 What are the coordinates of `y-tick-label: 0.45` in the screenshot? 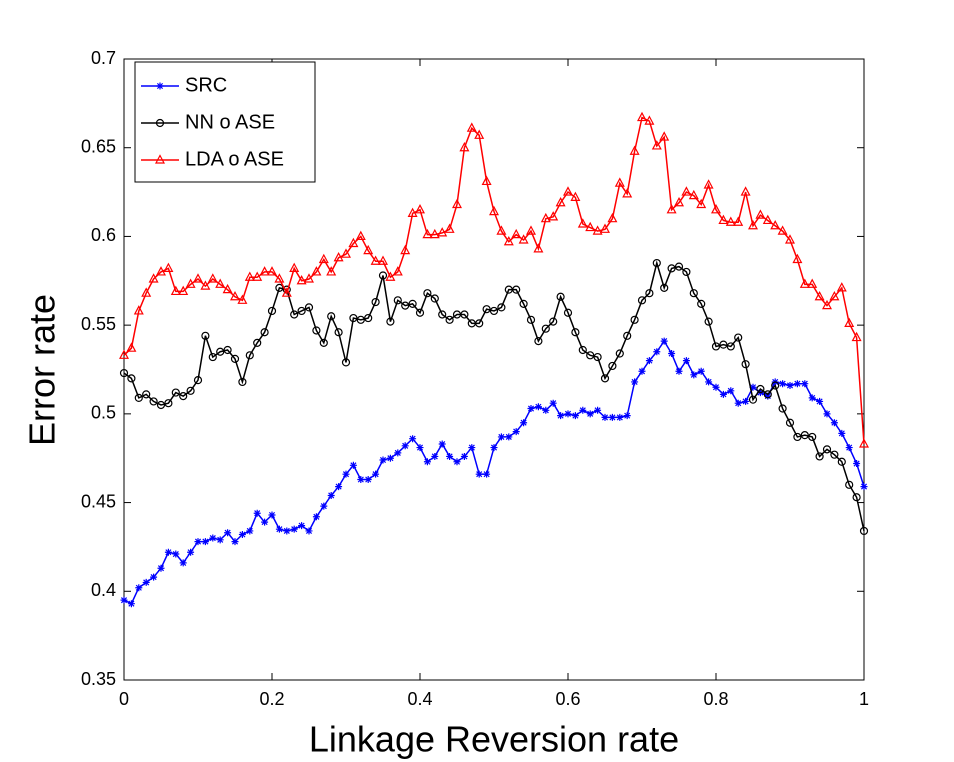 It's located at (98, 501).